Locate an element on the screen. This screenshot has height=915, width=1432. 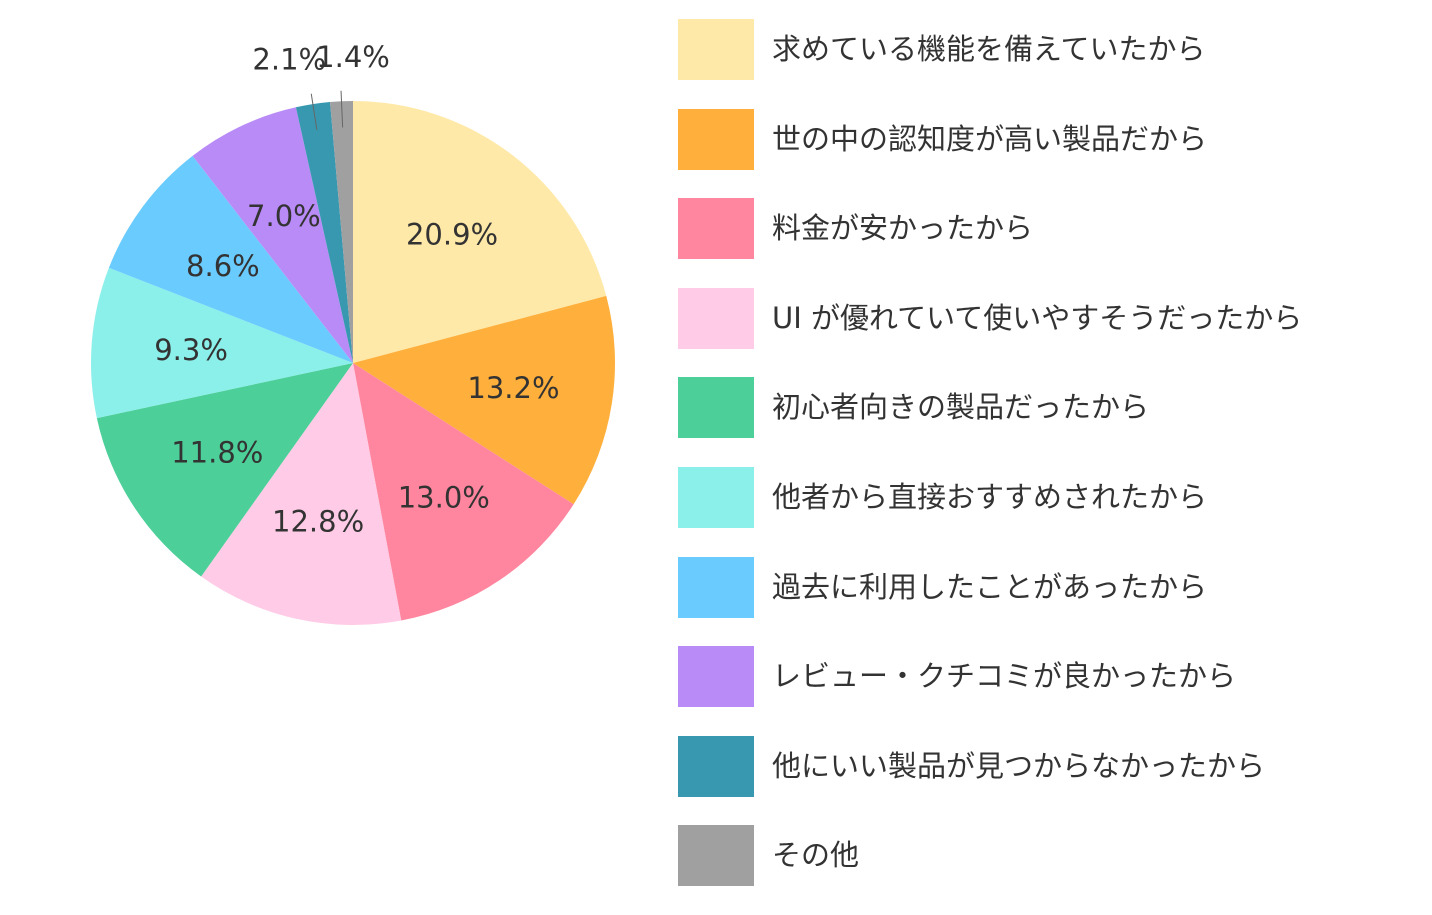
slice-value-label: 13.0% is located at coordinates (444, 498).